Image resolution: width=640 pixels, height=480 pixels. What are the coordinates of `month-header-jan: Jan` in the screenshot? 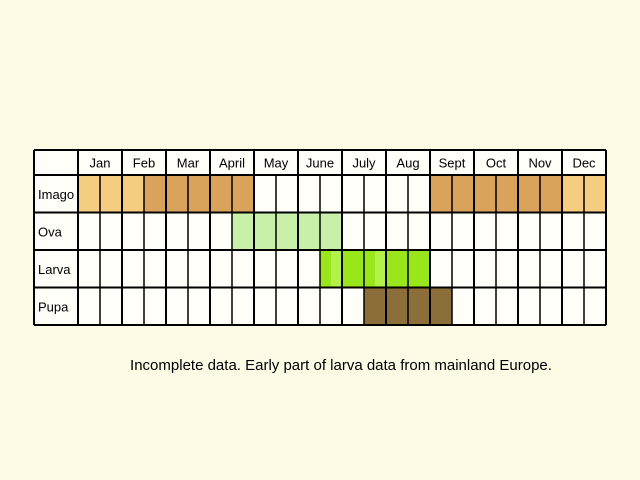 It's located at (100, 163).